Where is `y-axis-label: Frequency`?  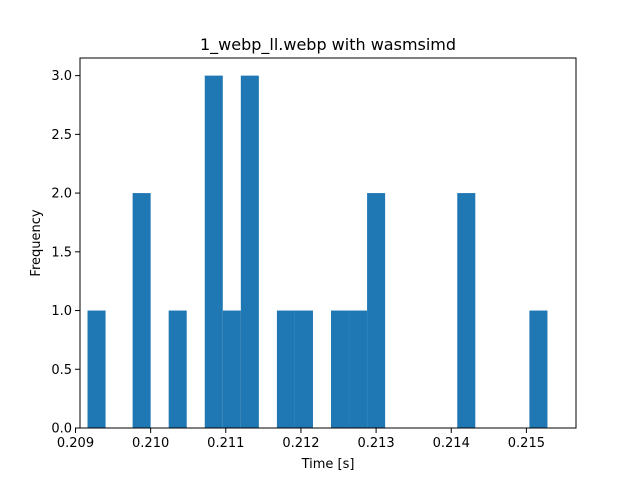
y-axis-label: Frequency is located at coordinates (36, 242).